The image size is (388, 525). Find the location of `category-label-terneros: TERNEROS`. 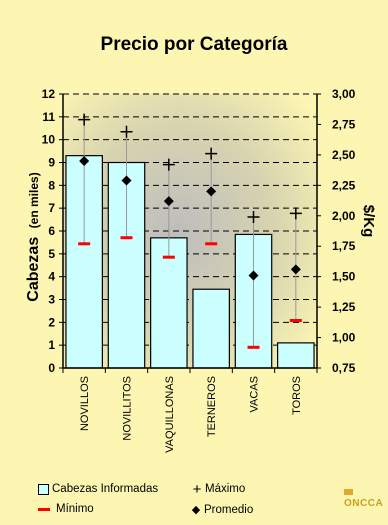

category-label-terneros: TERNEROS is located at coordinates (212, 406).